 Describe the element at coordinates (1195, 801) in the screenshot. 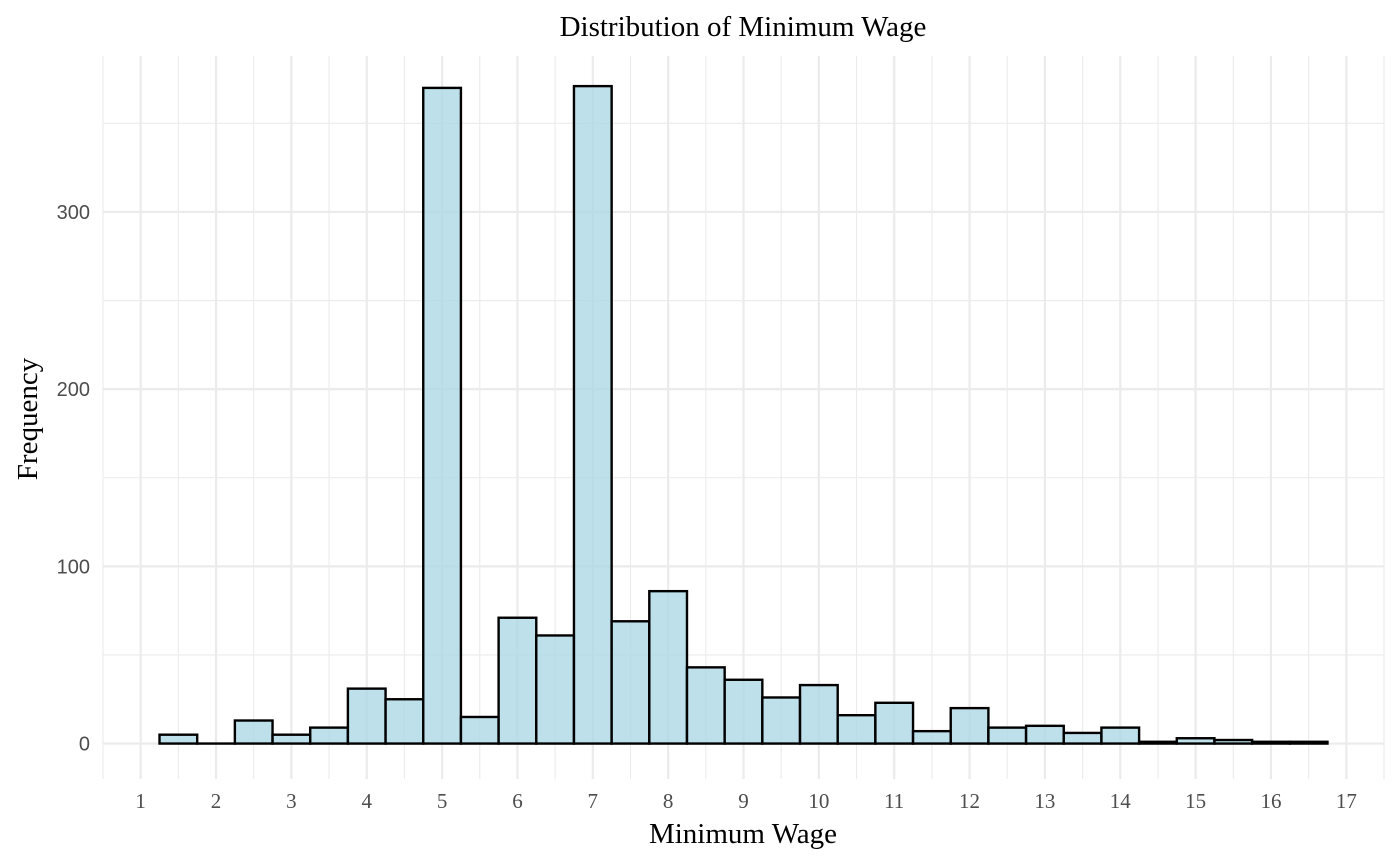

I see `x-tick-label: 15` at that location.